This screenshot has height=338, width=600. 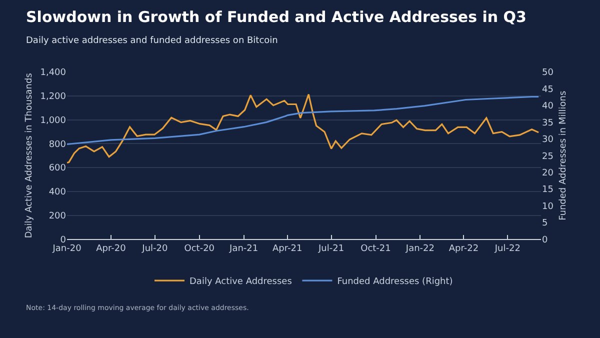 I want to click on x-tick-label: Apr-21, so click(x=287, y=249).